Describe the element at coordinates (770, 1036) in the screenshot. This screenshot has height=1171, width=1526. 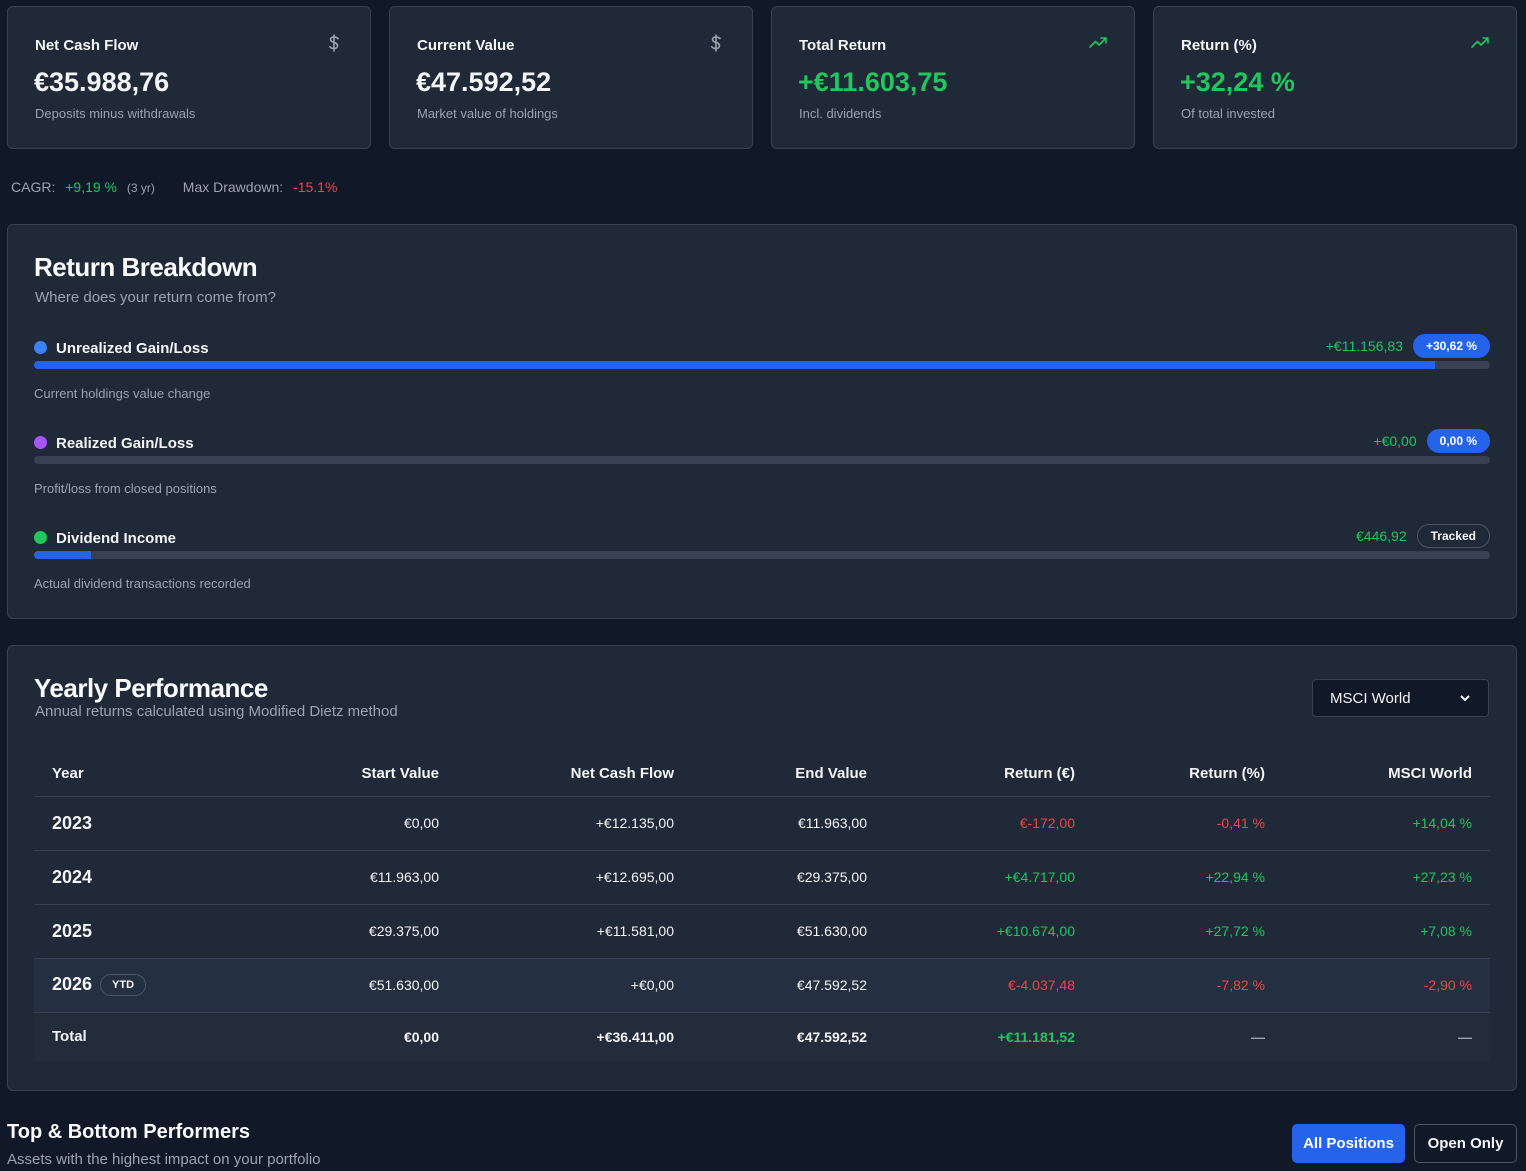
I see `total-end-value: €47.592,52` at that location.